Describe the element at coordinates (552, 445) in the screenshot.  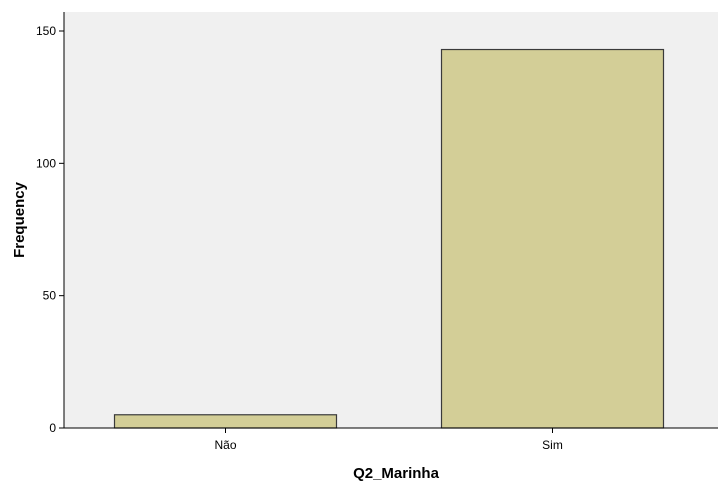
I see `x-tick-label-1: Sim` at that location.